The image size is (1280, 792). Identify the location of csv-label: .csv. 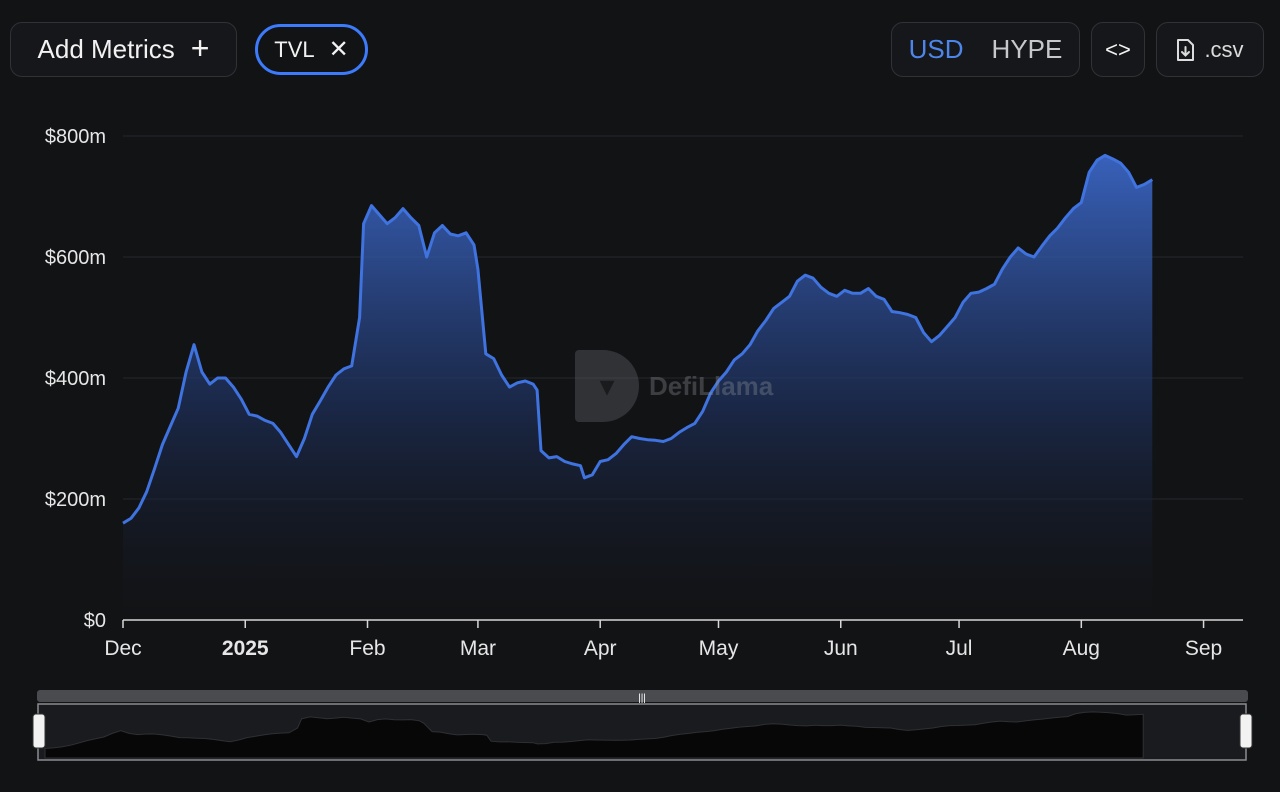
(1224, 49).